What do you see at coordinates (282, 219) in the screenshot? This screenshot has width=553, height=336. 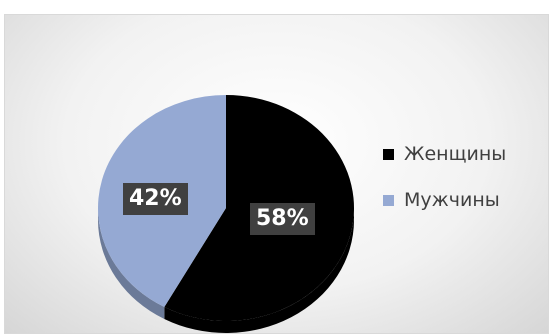 I see `data-label-women: 58%` at bounding box center [282, 219].